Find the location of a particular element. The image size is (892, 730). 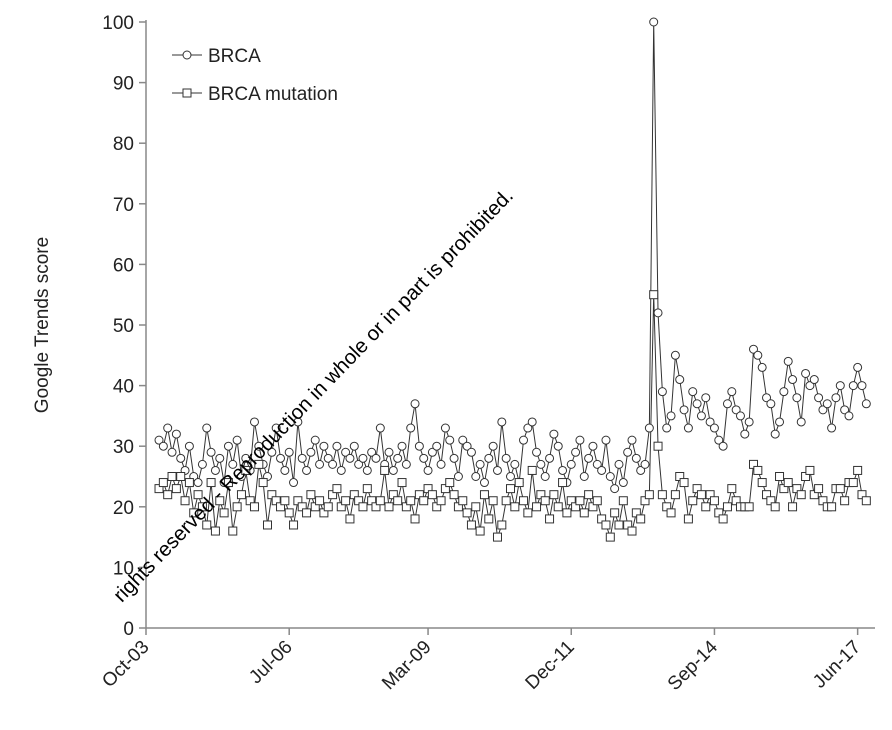

x-tick-label: Jul-06 is located at coordinates (270, 662).